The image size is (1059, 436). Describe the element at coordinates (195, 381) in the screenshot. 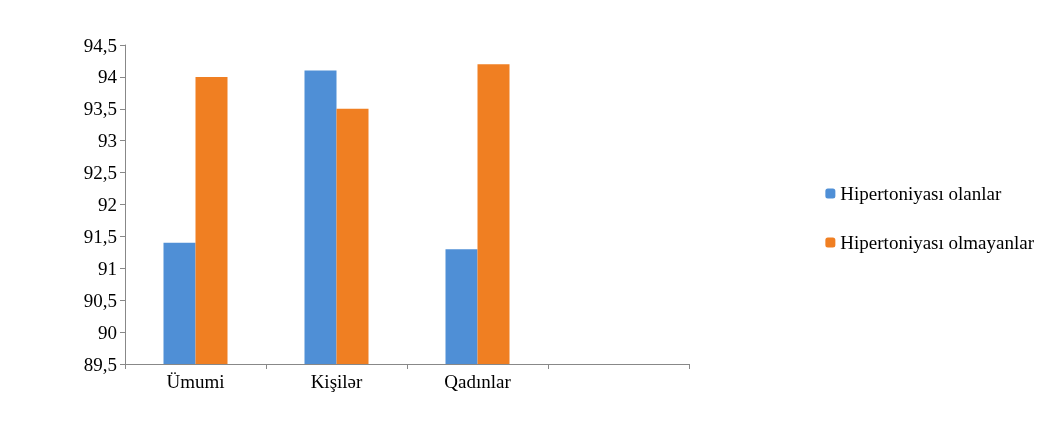

I see `x-tick-label: Ümumi` at that location.